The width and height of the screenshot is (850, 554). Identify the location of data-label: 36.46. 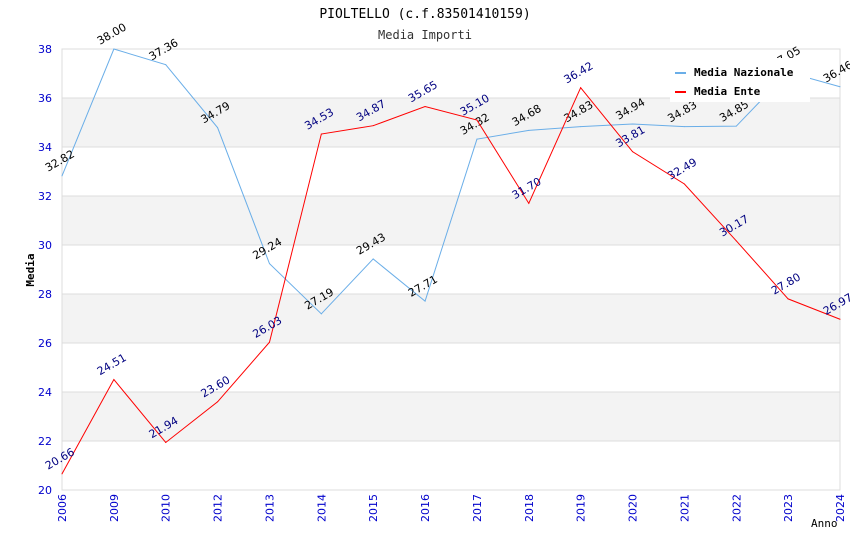
(835, 71).